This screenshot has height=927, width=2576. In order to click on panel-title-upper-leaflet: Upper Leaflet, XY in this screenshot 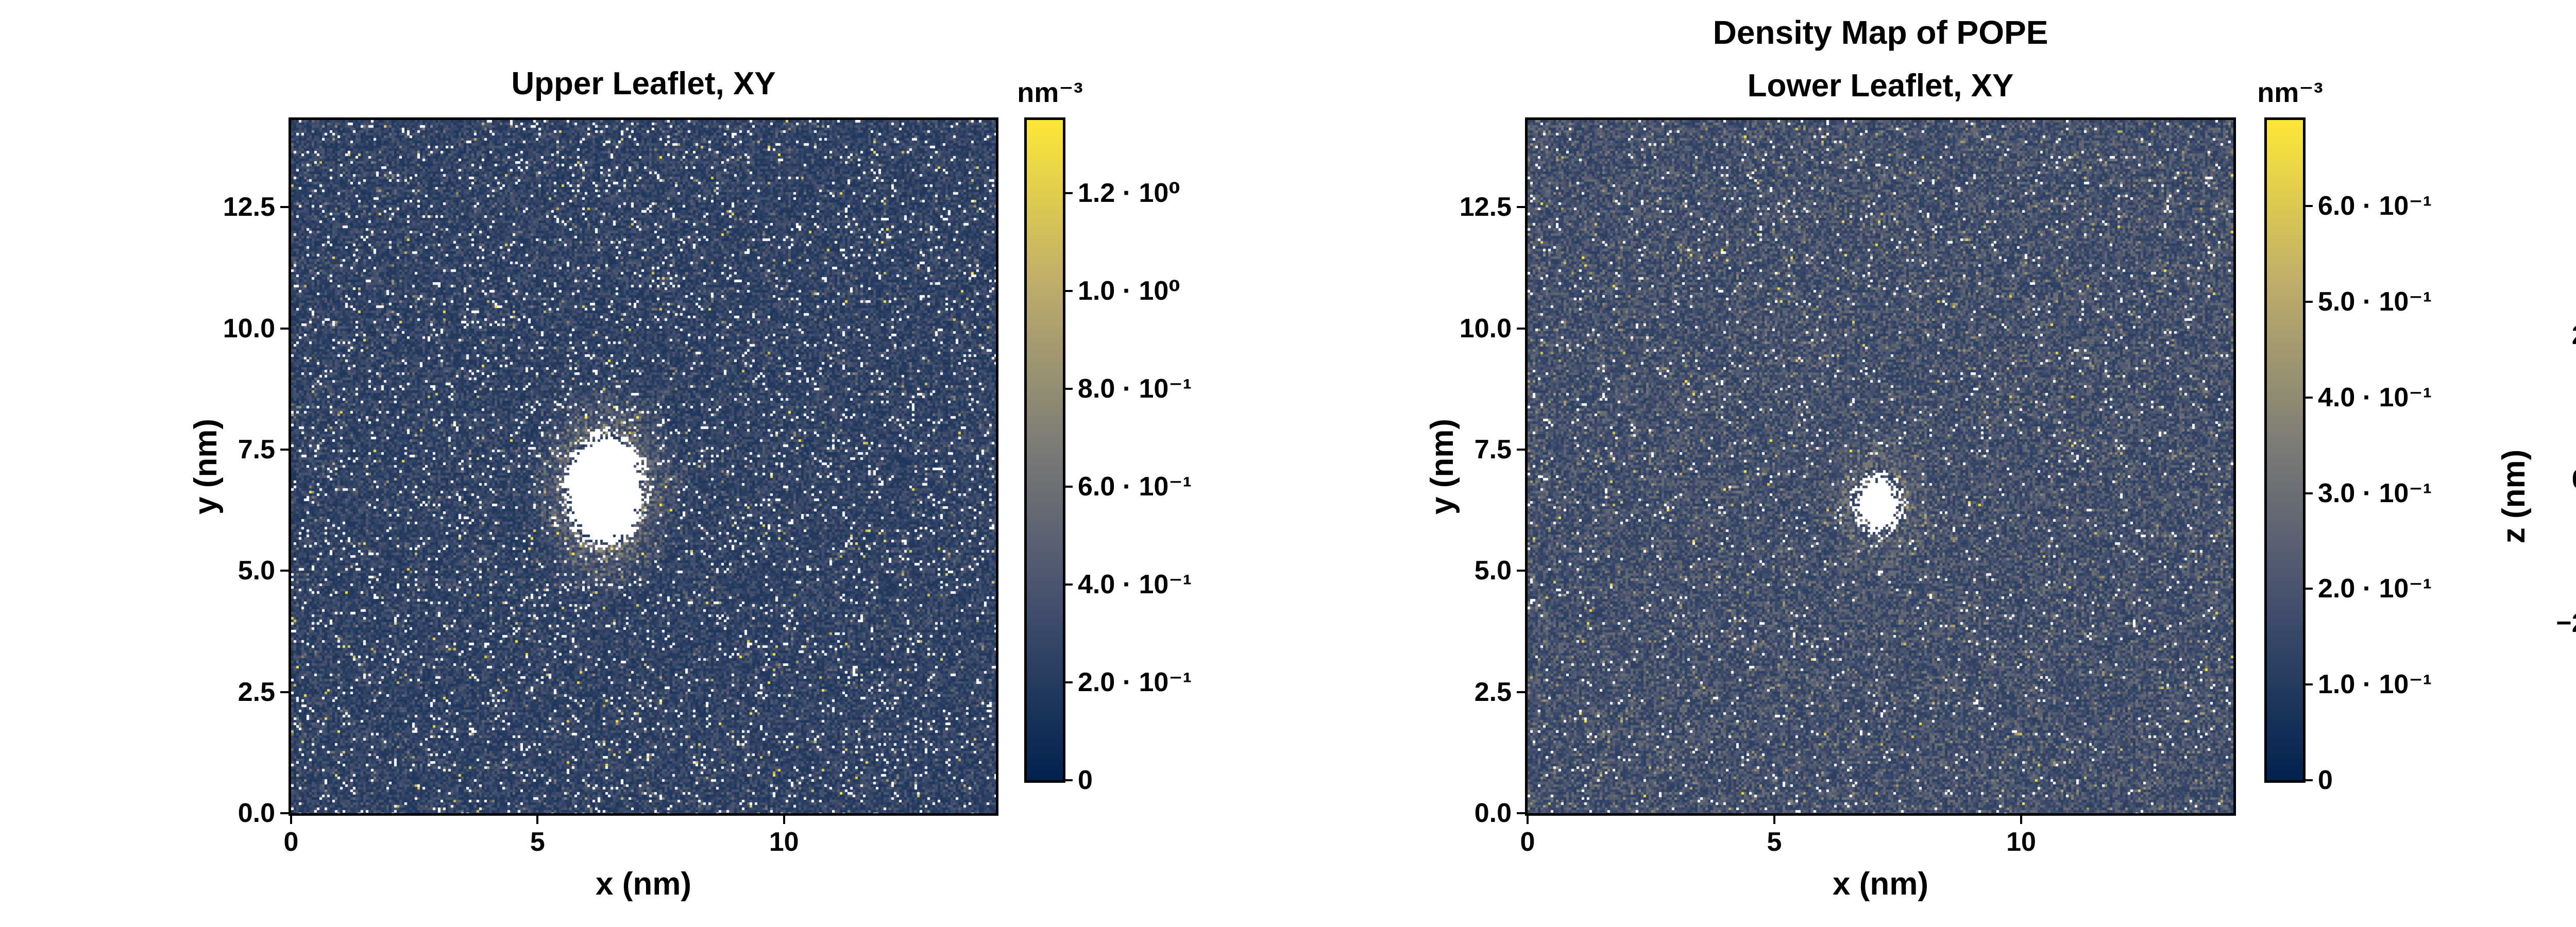, I will do `click(643, 83)`.